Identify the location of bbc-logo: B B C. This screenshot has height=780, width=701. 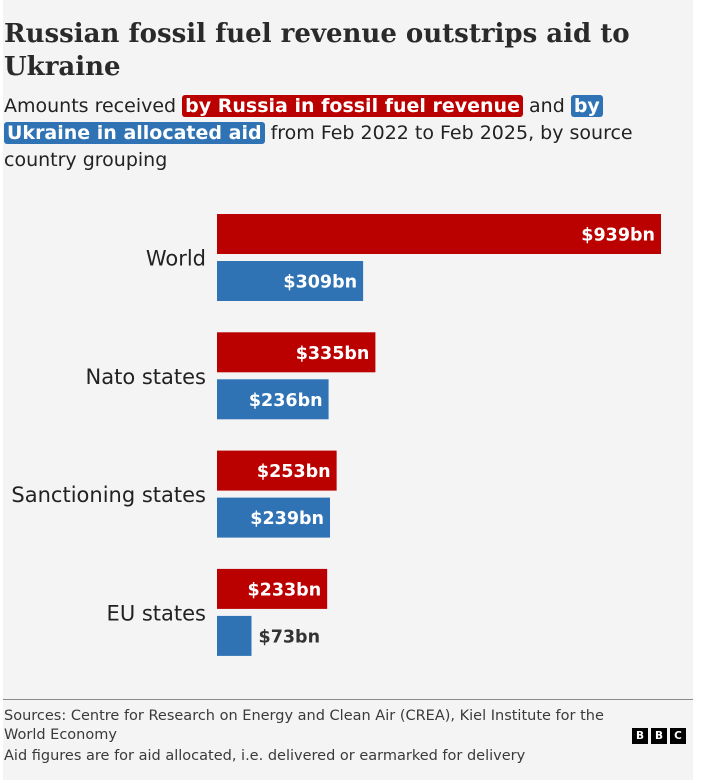
(659, 736).